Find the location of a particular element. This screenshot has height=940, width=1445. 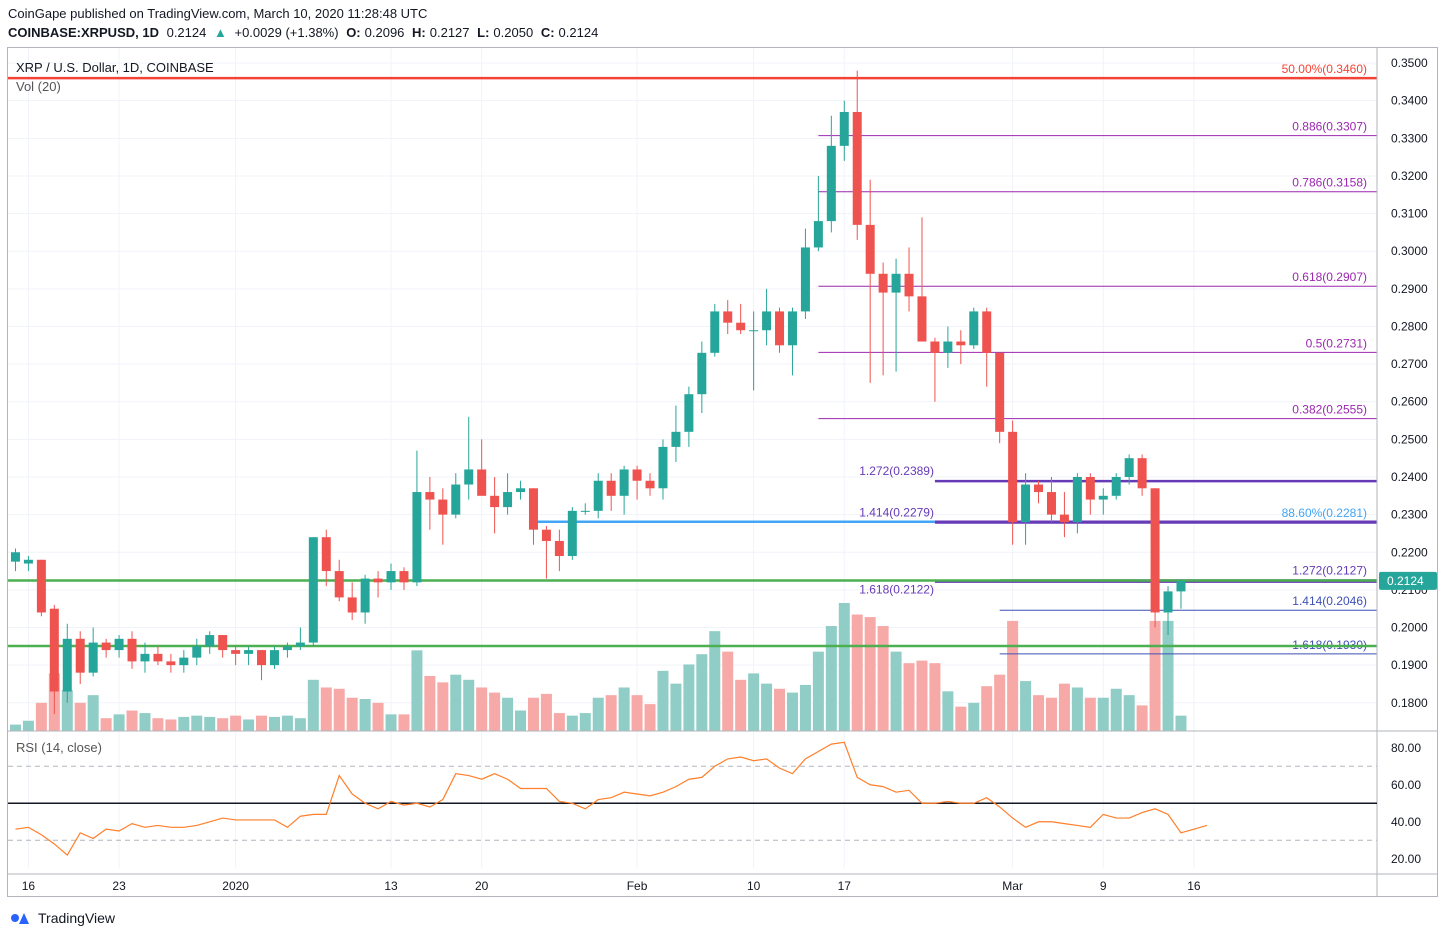

tradingview-footer: TradingView is located at coordinates (62, 918).